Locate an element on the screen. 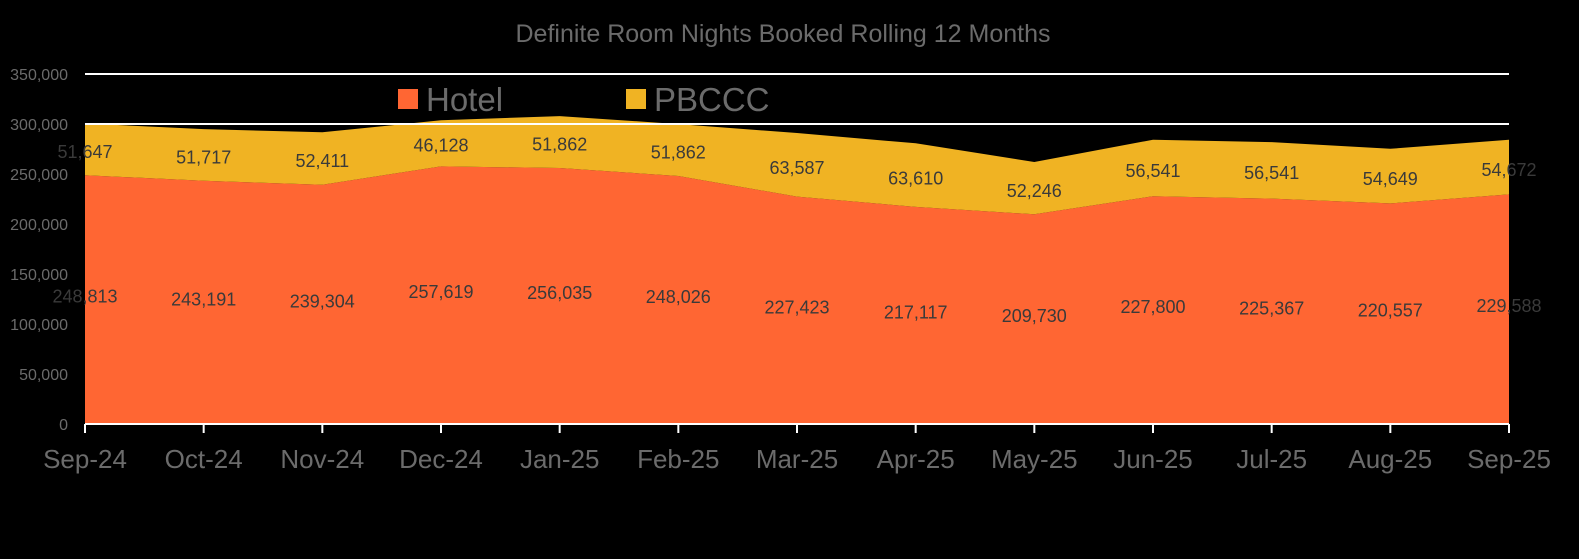 The height and width of the screenshot is (559, 1579). data-label-pbccc: 46,128 is located at coordinates (440, 146).